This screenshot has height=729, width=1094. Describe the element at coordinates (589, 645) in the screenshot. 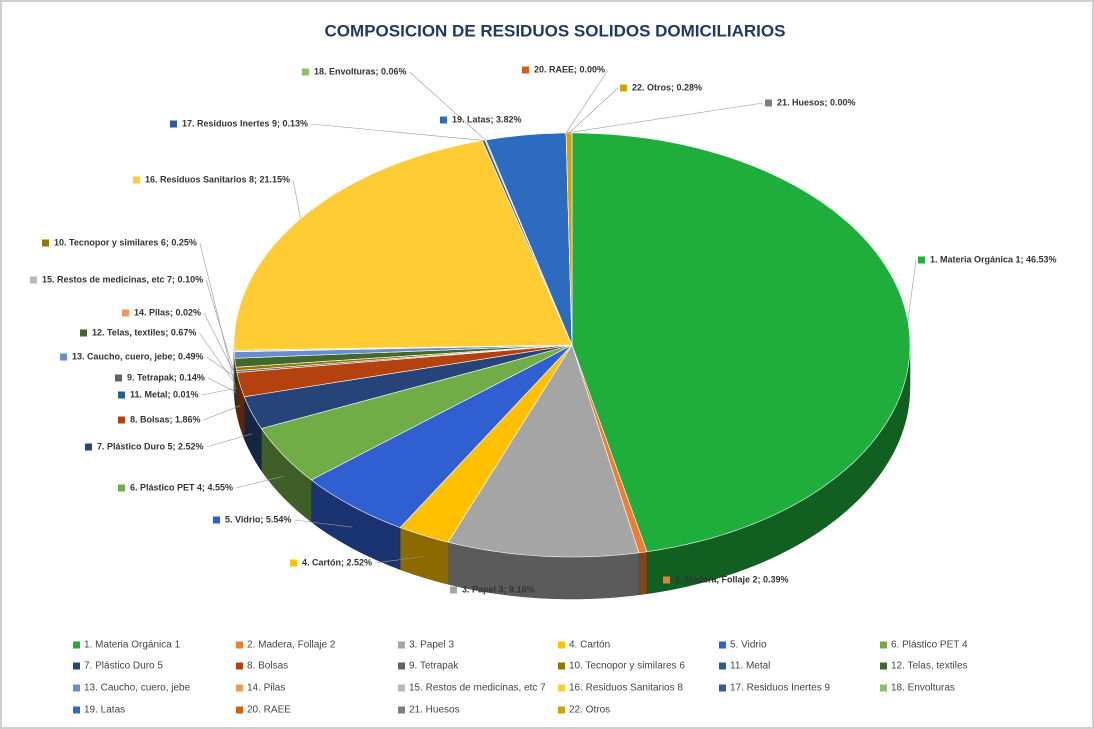

I see `legend-label: 4. Cartón` at that location.